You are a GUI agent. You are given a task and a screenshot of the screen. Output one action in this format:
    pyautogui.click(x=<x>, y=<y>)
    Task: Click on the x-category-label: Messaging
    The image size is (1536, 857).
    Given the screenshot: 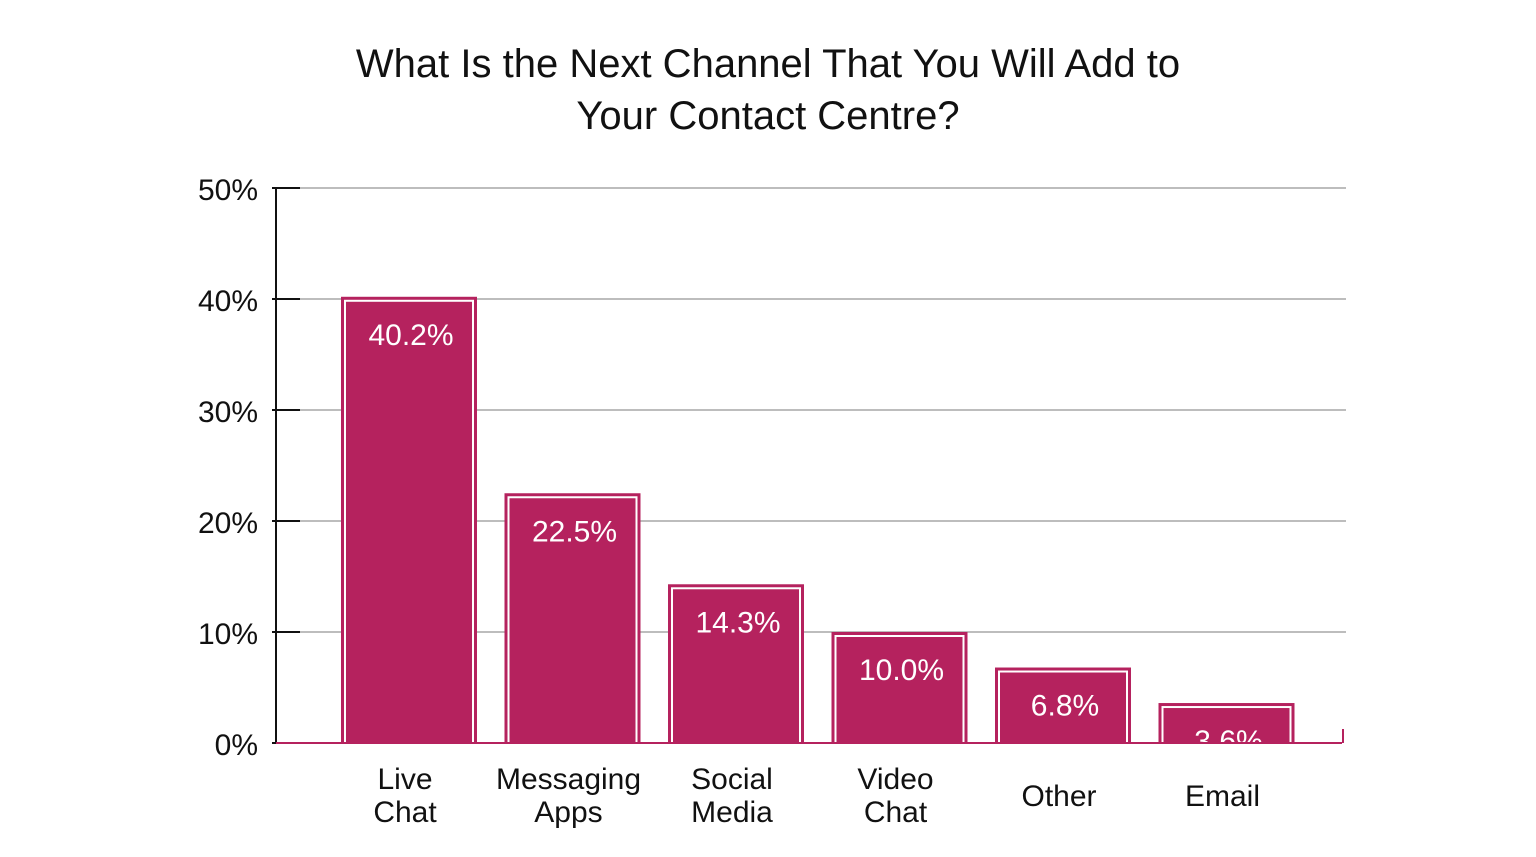 What is the action you would take?
    pyautogui.click(x=568, y=779)
    